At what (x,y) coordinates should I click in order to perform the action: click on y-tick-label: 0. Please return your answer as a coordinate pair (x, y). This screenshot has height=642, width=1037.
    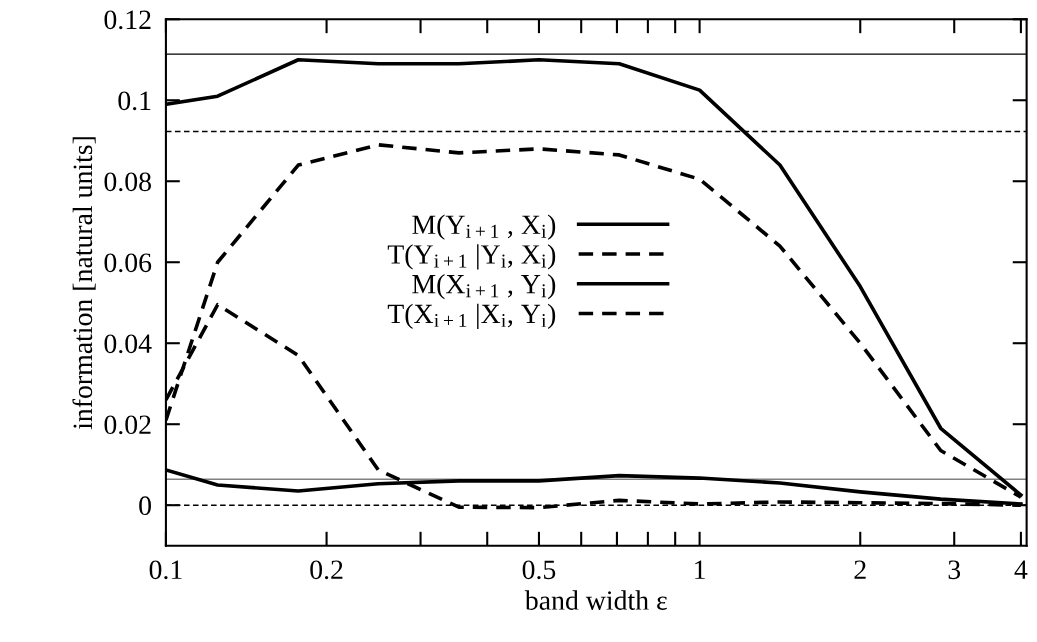
    Looking at the image, I should click on (145, 506).